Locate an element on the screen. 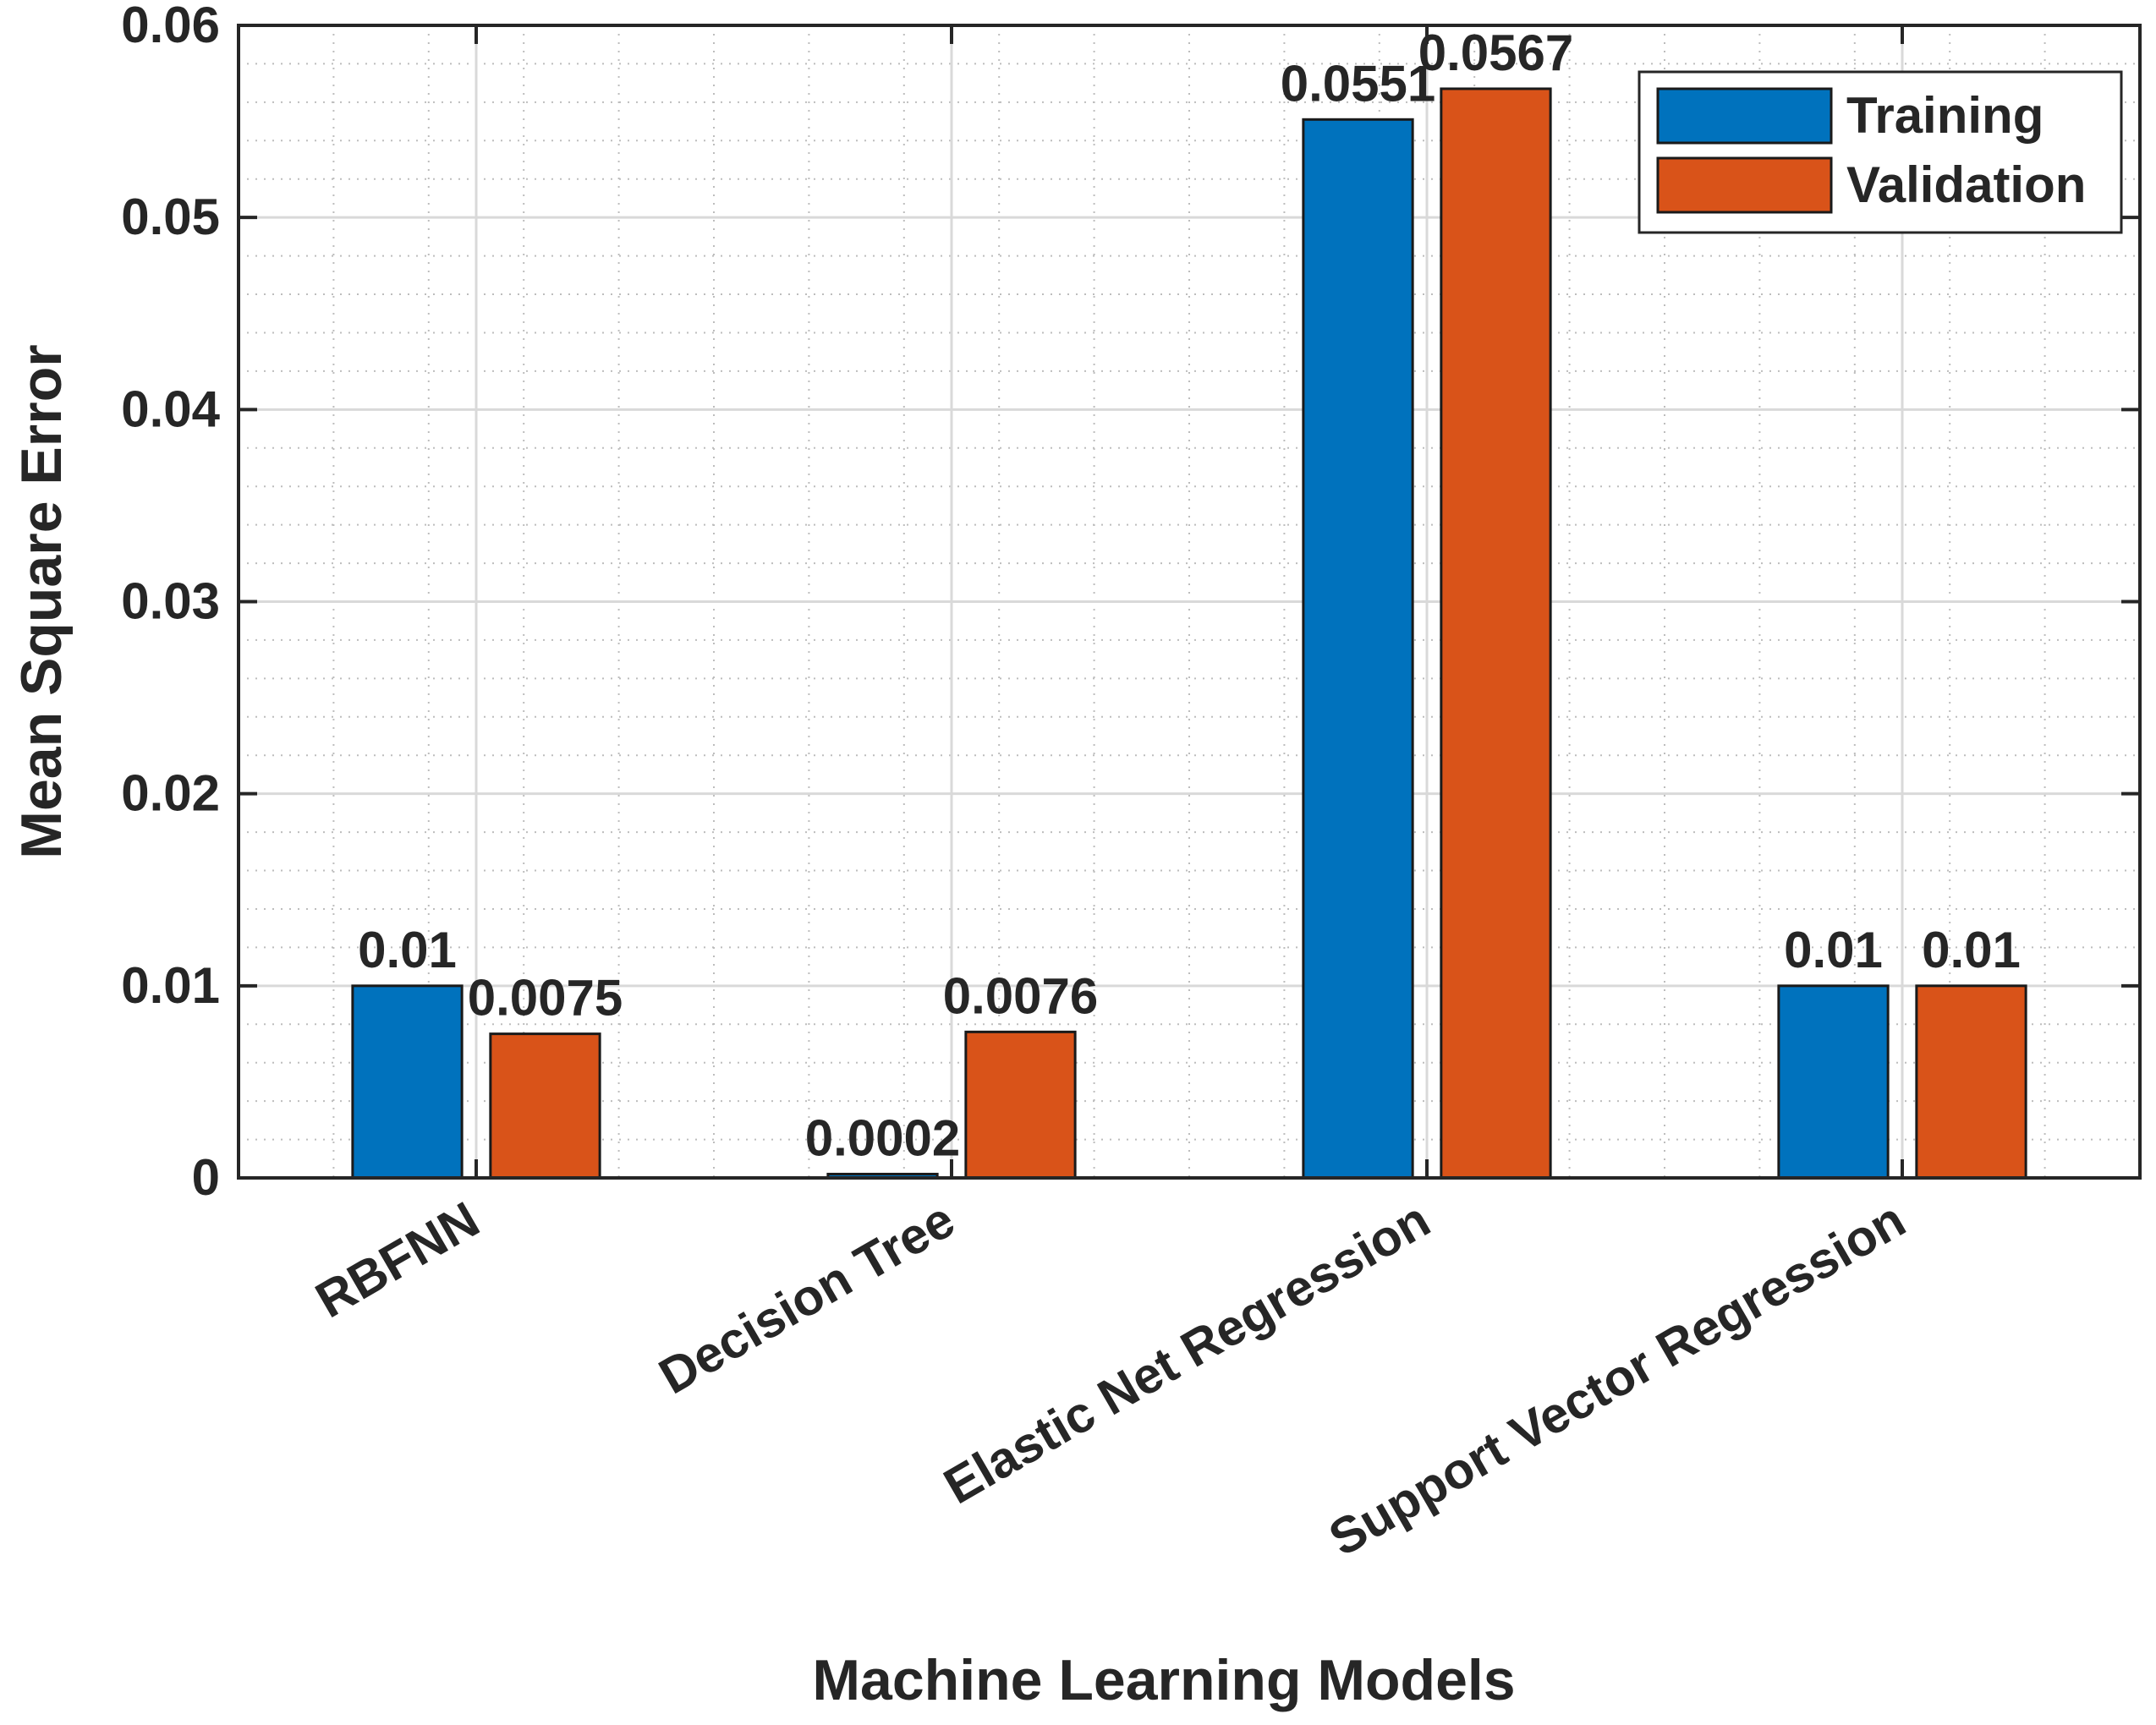 This screenshot has height=1725, width=2156. data-label-training-3: 0.0551 is located at coordinates (1358, 83).